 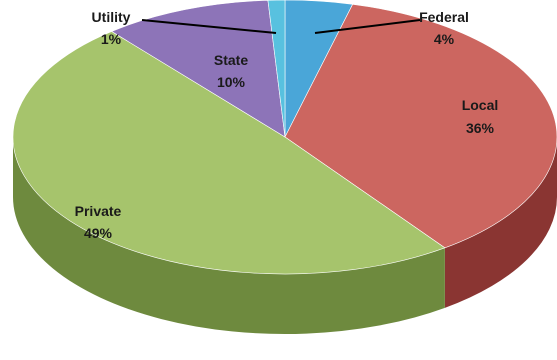 What do you see at coordinates (98, 233) in the screenshot?
I see `slice-value-private: 49%` at bounding box center [98, 233].